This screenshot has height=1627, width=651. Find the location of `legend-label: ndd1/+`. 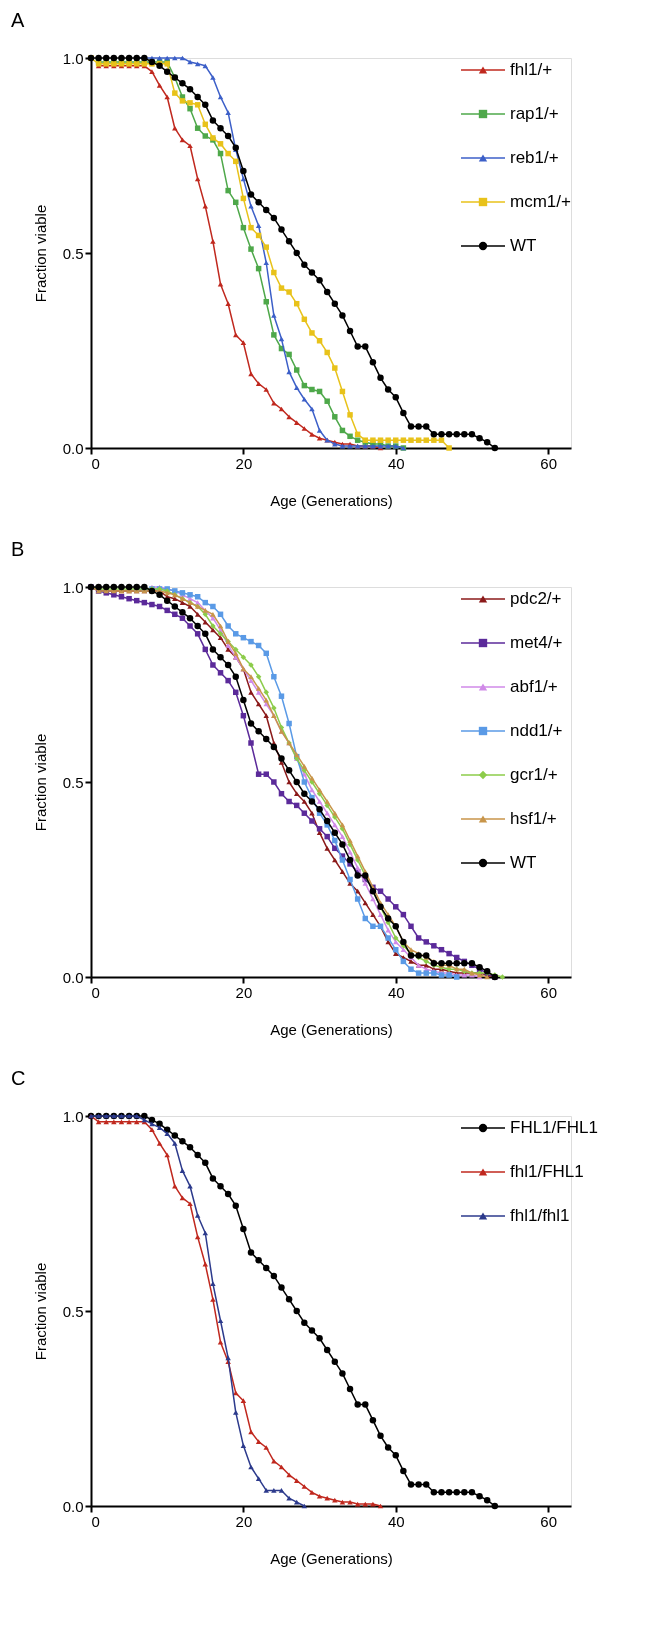

legend-label: ndd1/+ is located at coordinates (536, 730).